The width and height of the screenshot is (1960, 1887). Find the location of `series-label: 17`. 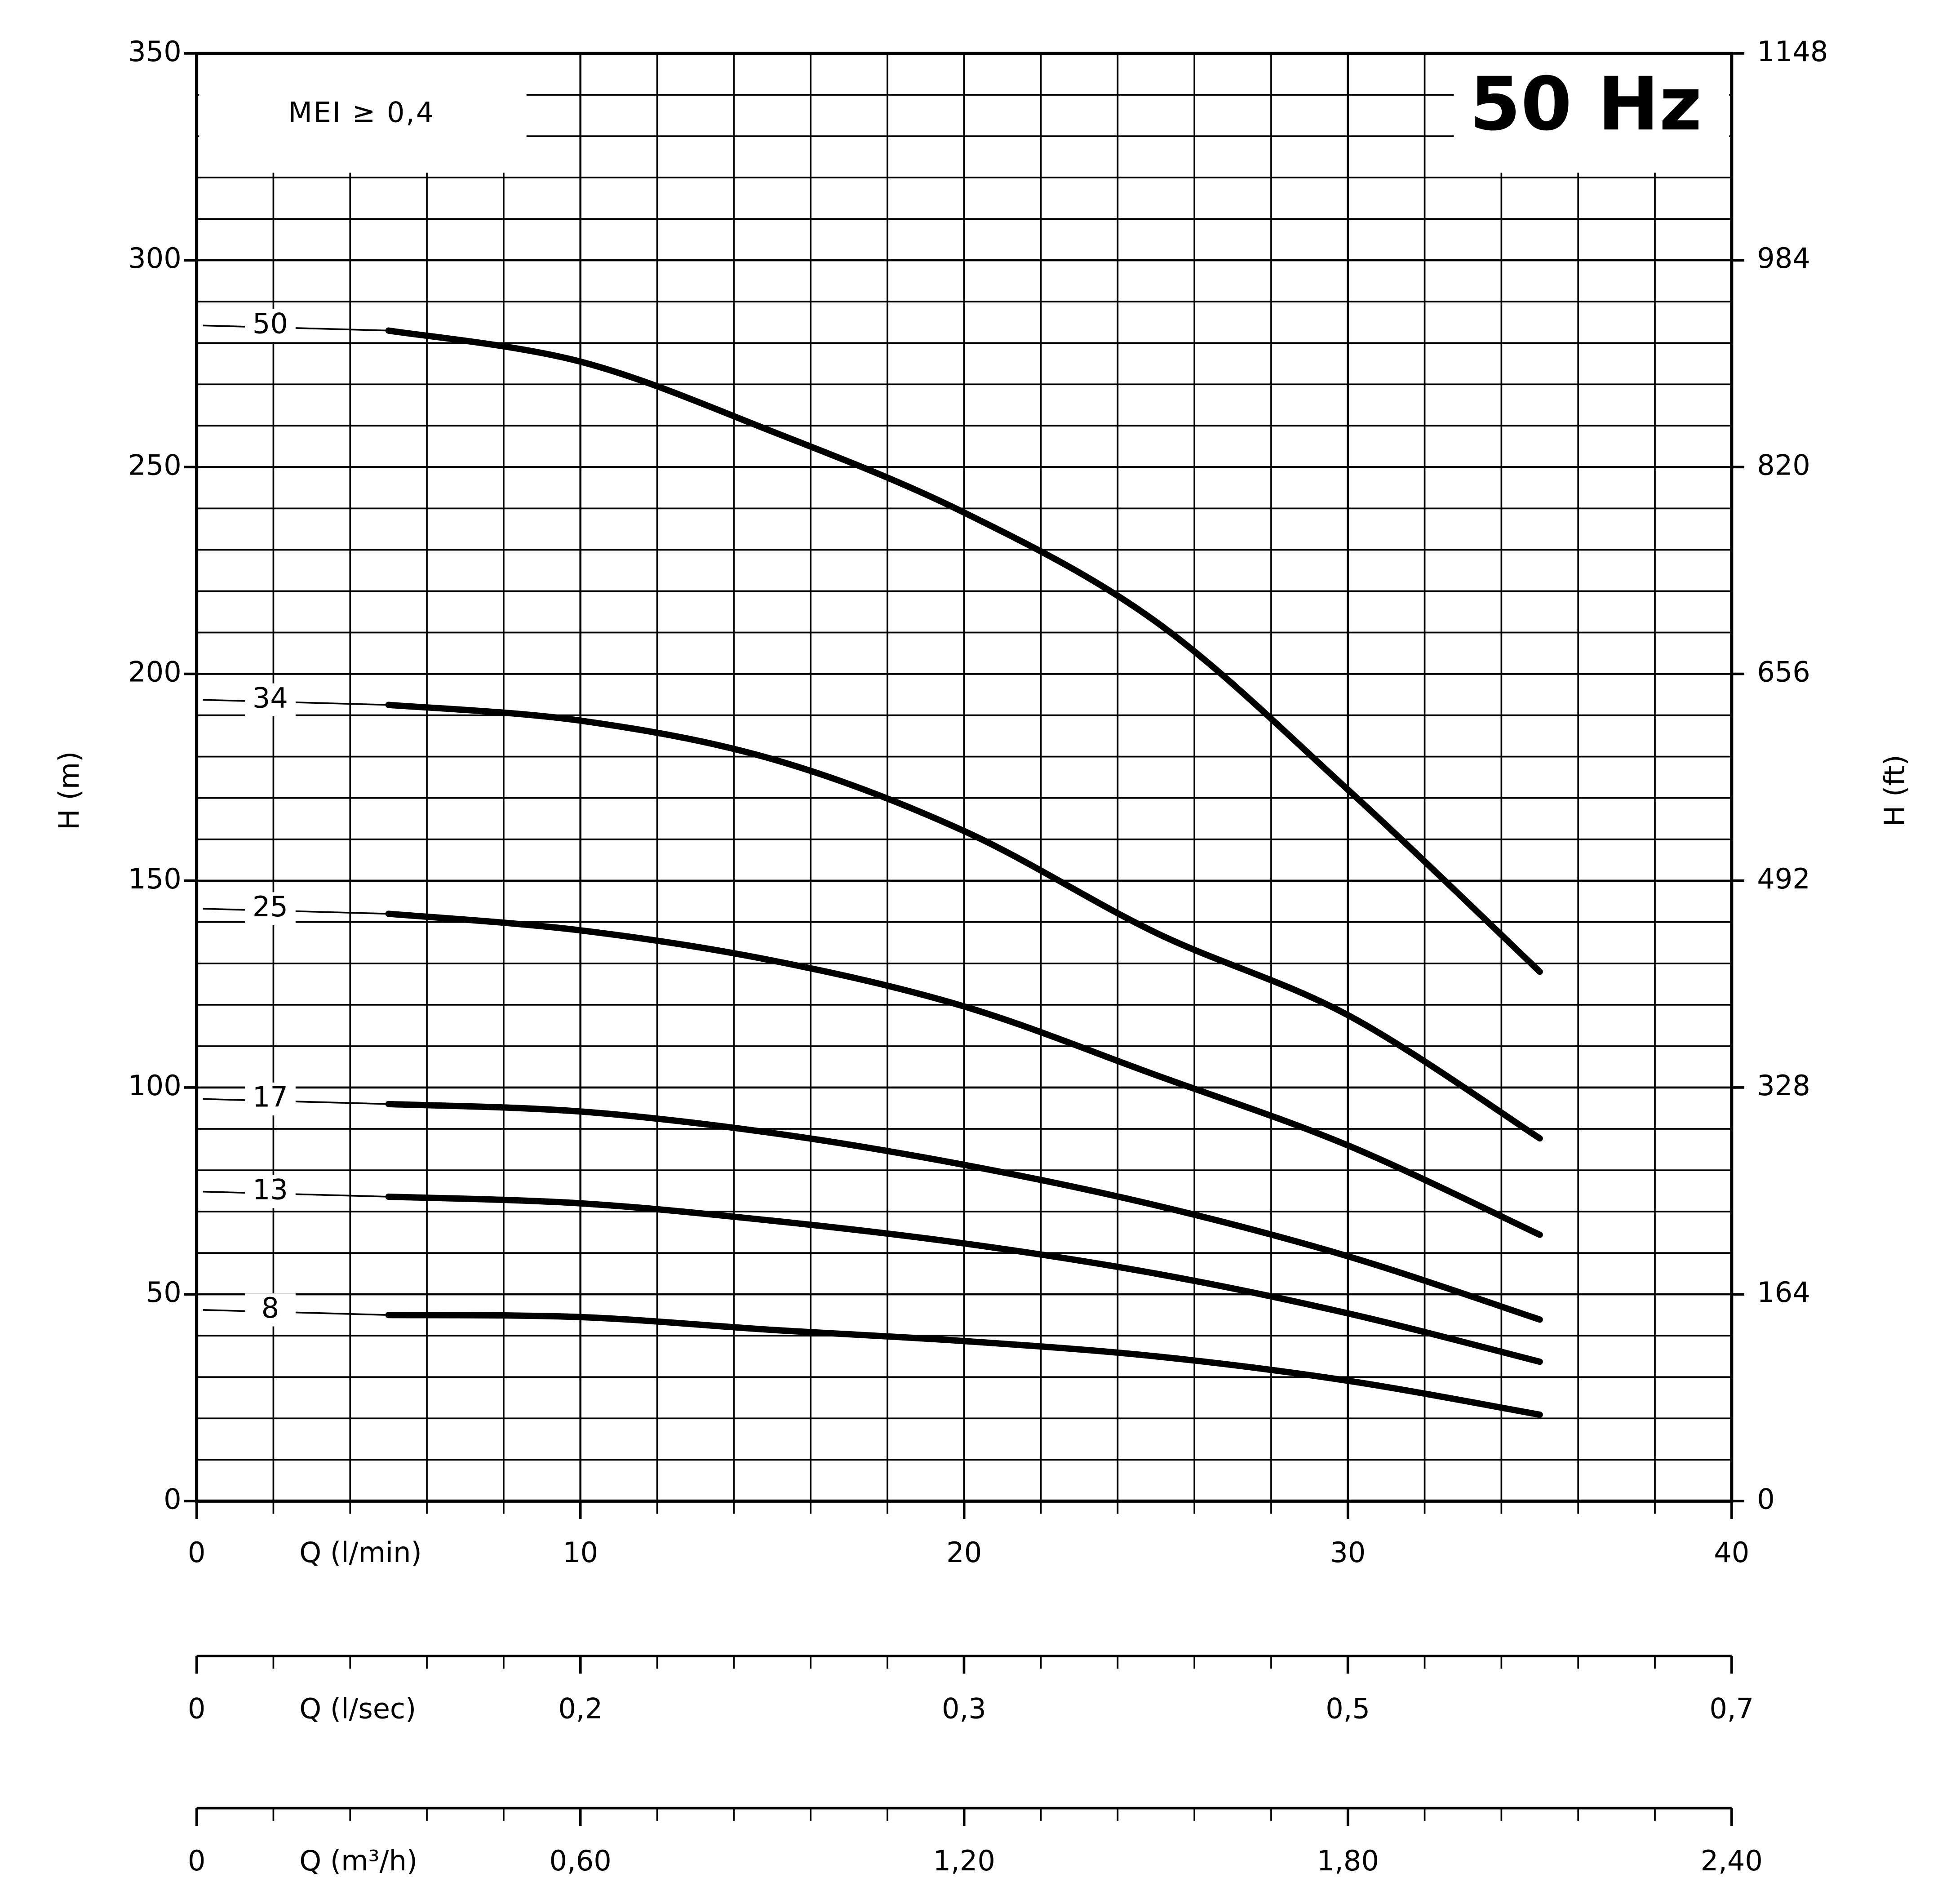

series-label: 17 is located at coordinates (271, 1097).